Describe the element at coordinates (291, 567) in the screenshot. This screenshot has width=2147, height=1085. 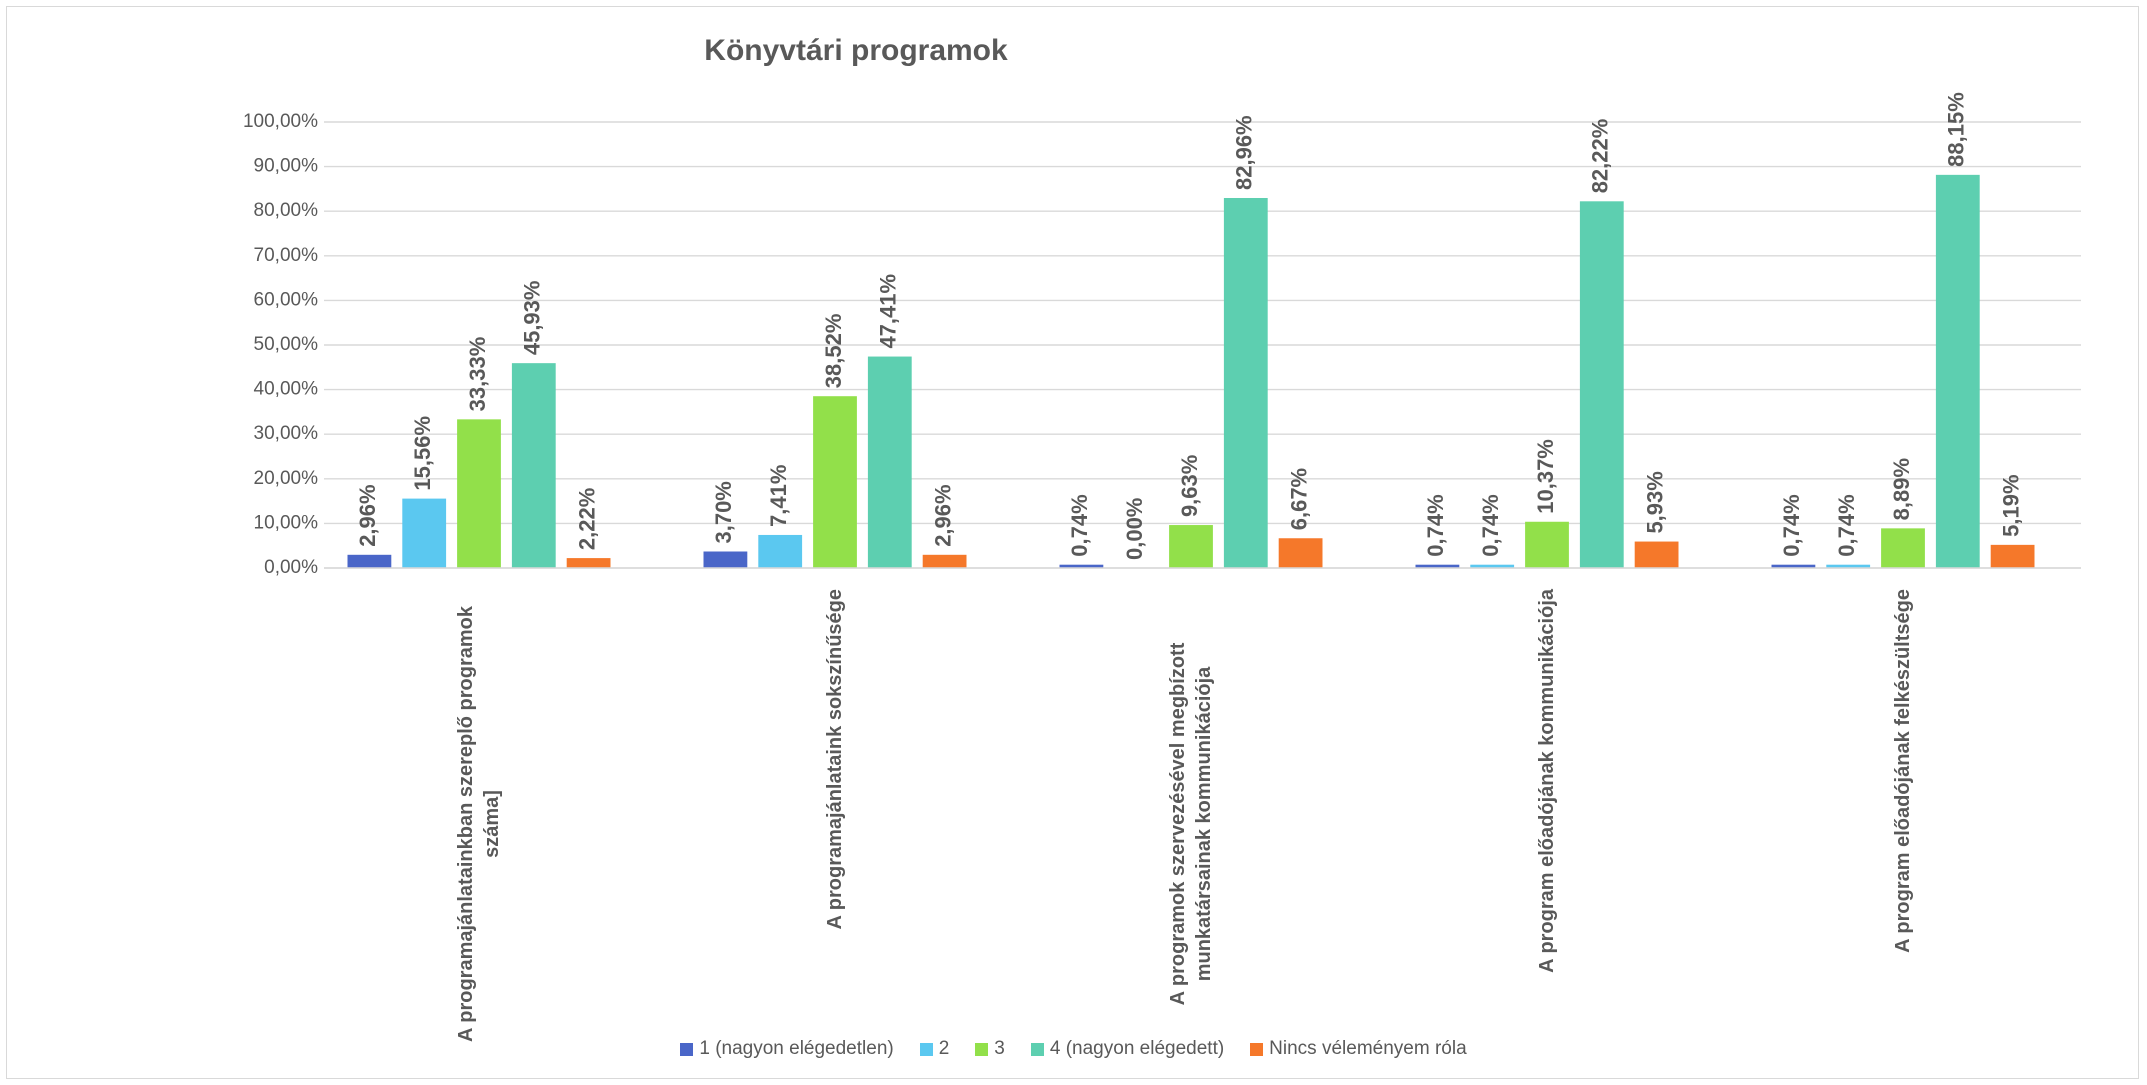
I see `y-tick-label: 0,00%` at that location.